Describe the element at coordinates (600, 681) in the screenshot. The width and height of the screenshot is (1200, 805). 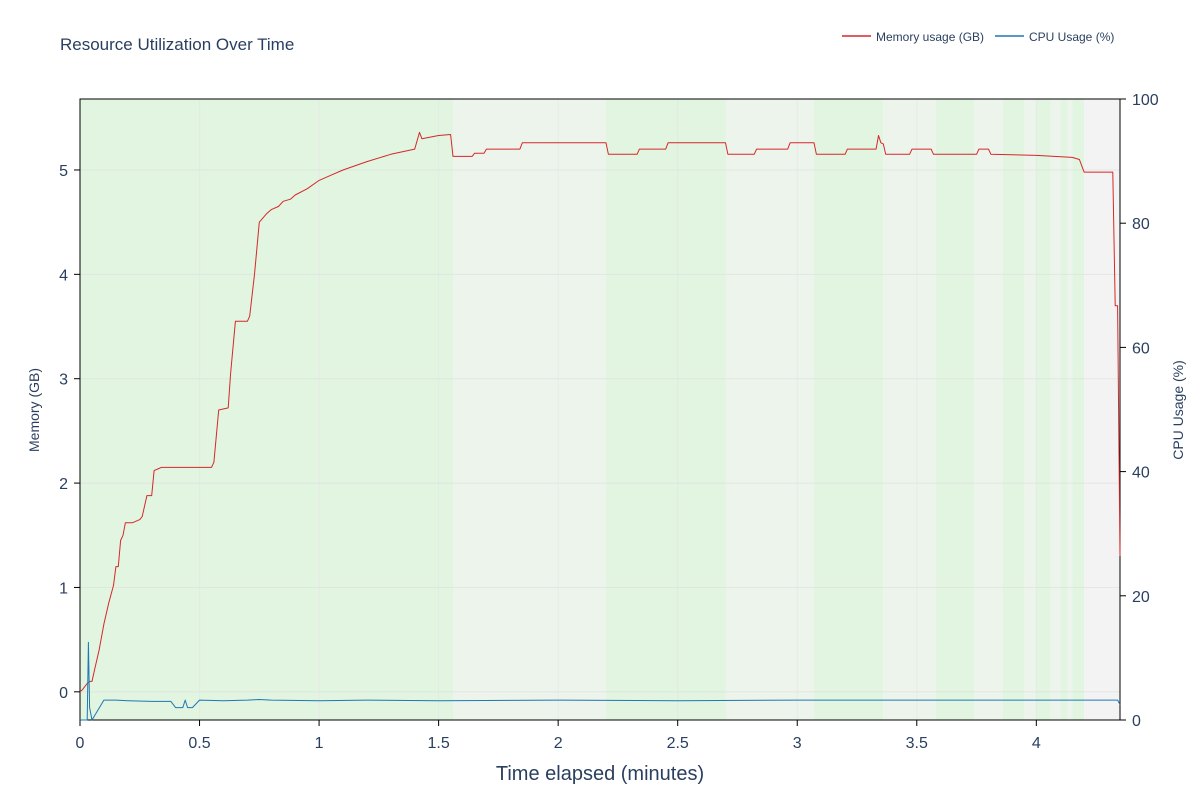
I see `series-line-cpu` at that location.